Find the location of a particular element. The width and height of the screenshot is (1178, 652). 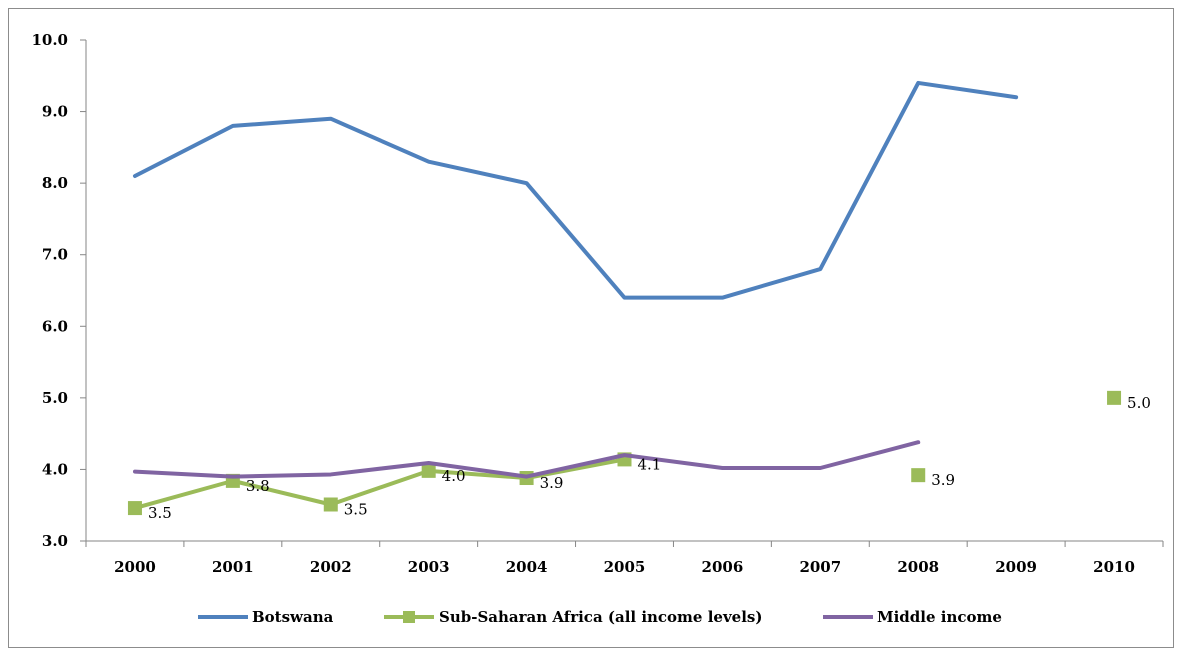

x-tick-label: 2003 is located at coordinates (429, 567).